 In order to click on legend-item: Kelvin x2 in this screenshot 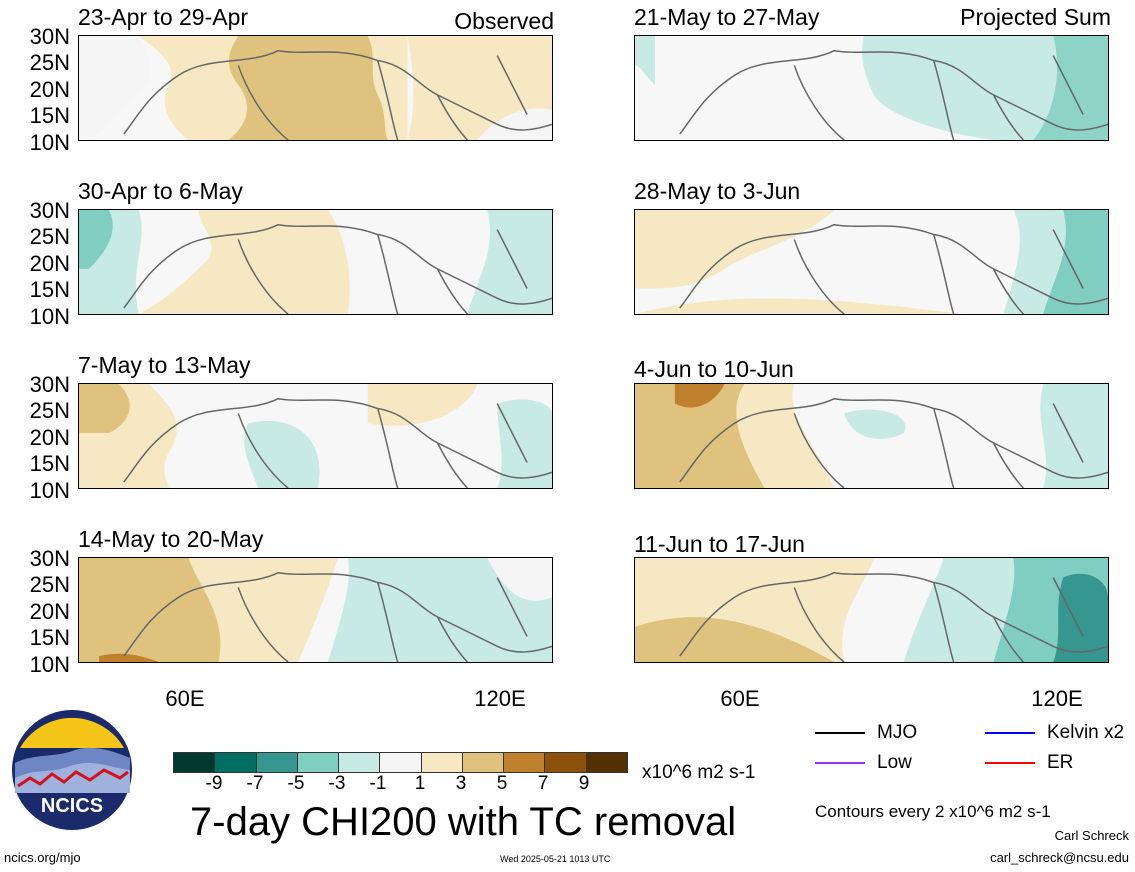, I will do `click(1054, 733)`.